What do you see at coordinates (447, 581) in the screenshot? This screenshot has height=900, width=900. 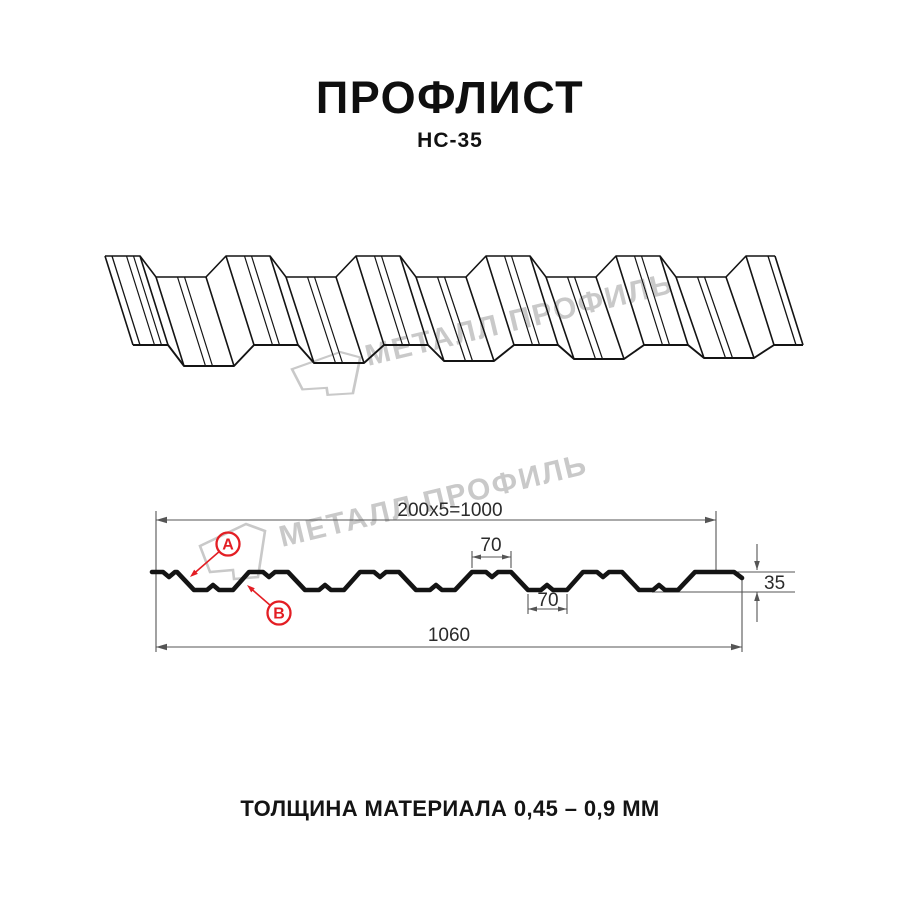 I see `profile-section-line` at bounding box center [447, 581].